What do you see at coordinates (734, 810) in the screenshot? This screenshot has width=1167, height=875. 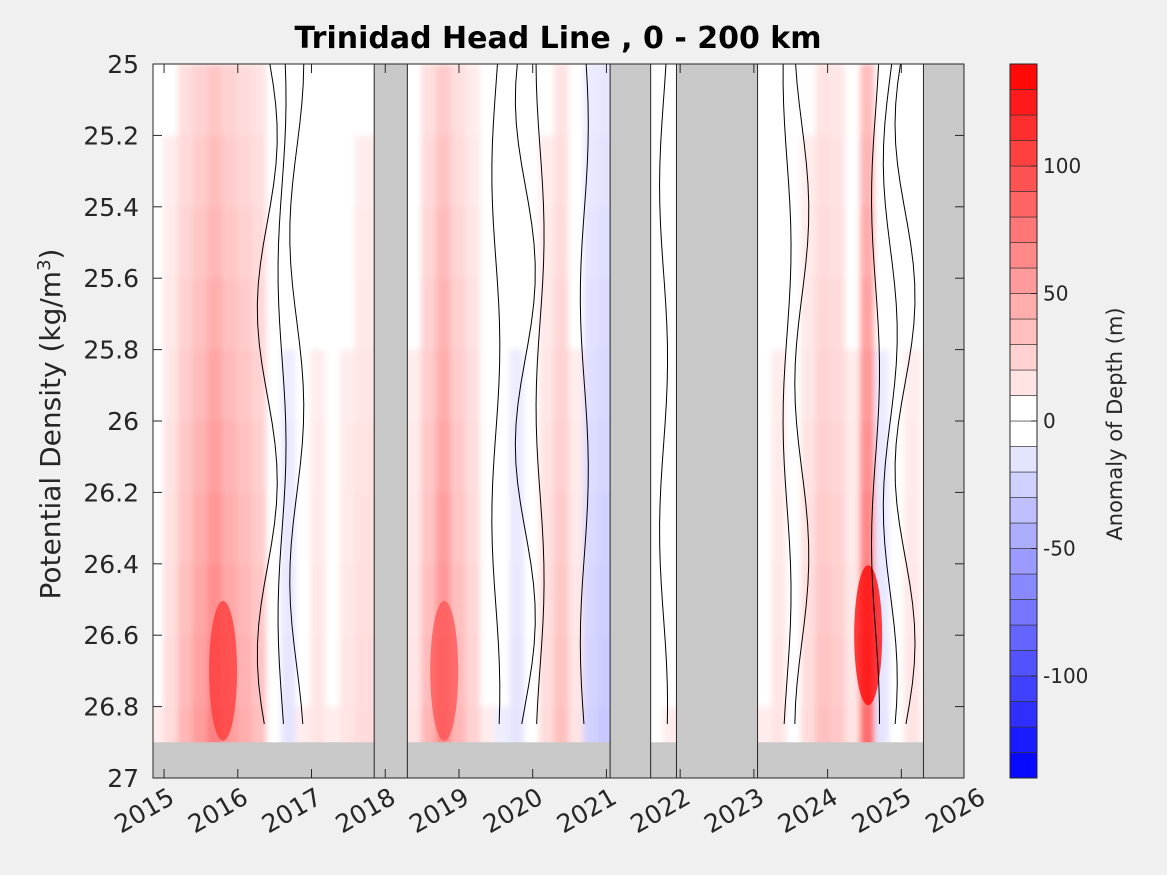 I see `x-tick-label: 2023` at bounding box center [734, 810].